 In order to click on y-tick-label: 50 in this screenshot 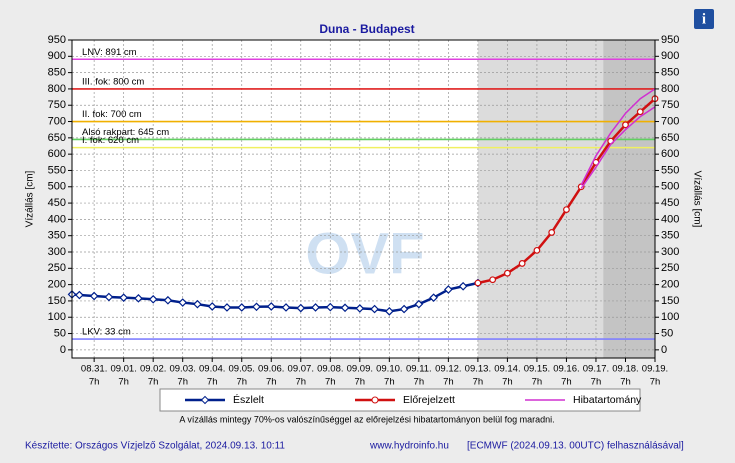, I will do `click(60, 333)`.